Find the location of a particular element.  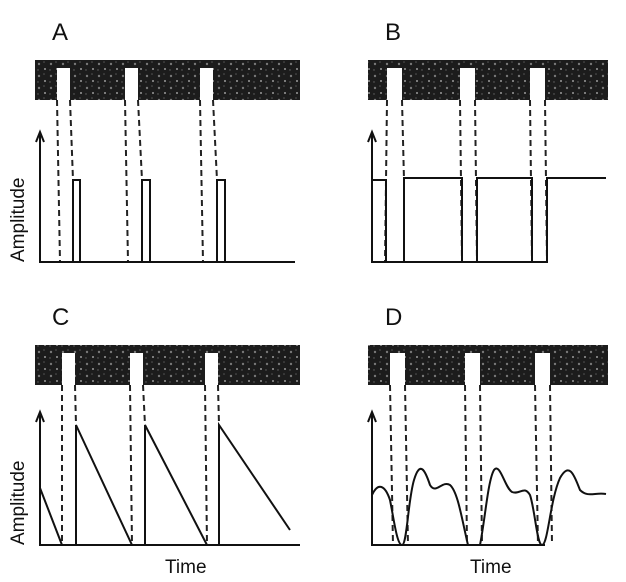

panel-label: D is located at coordinates (393, 317).